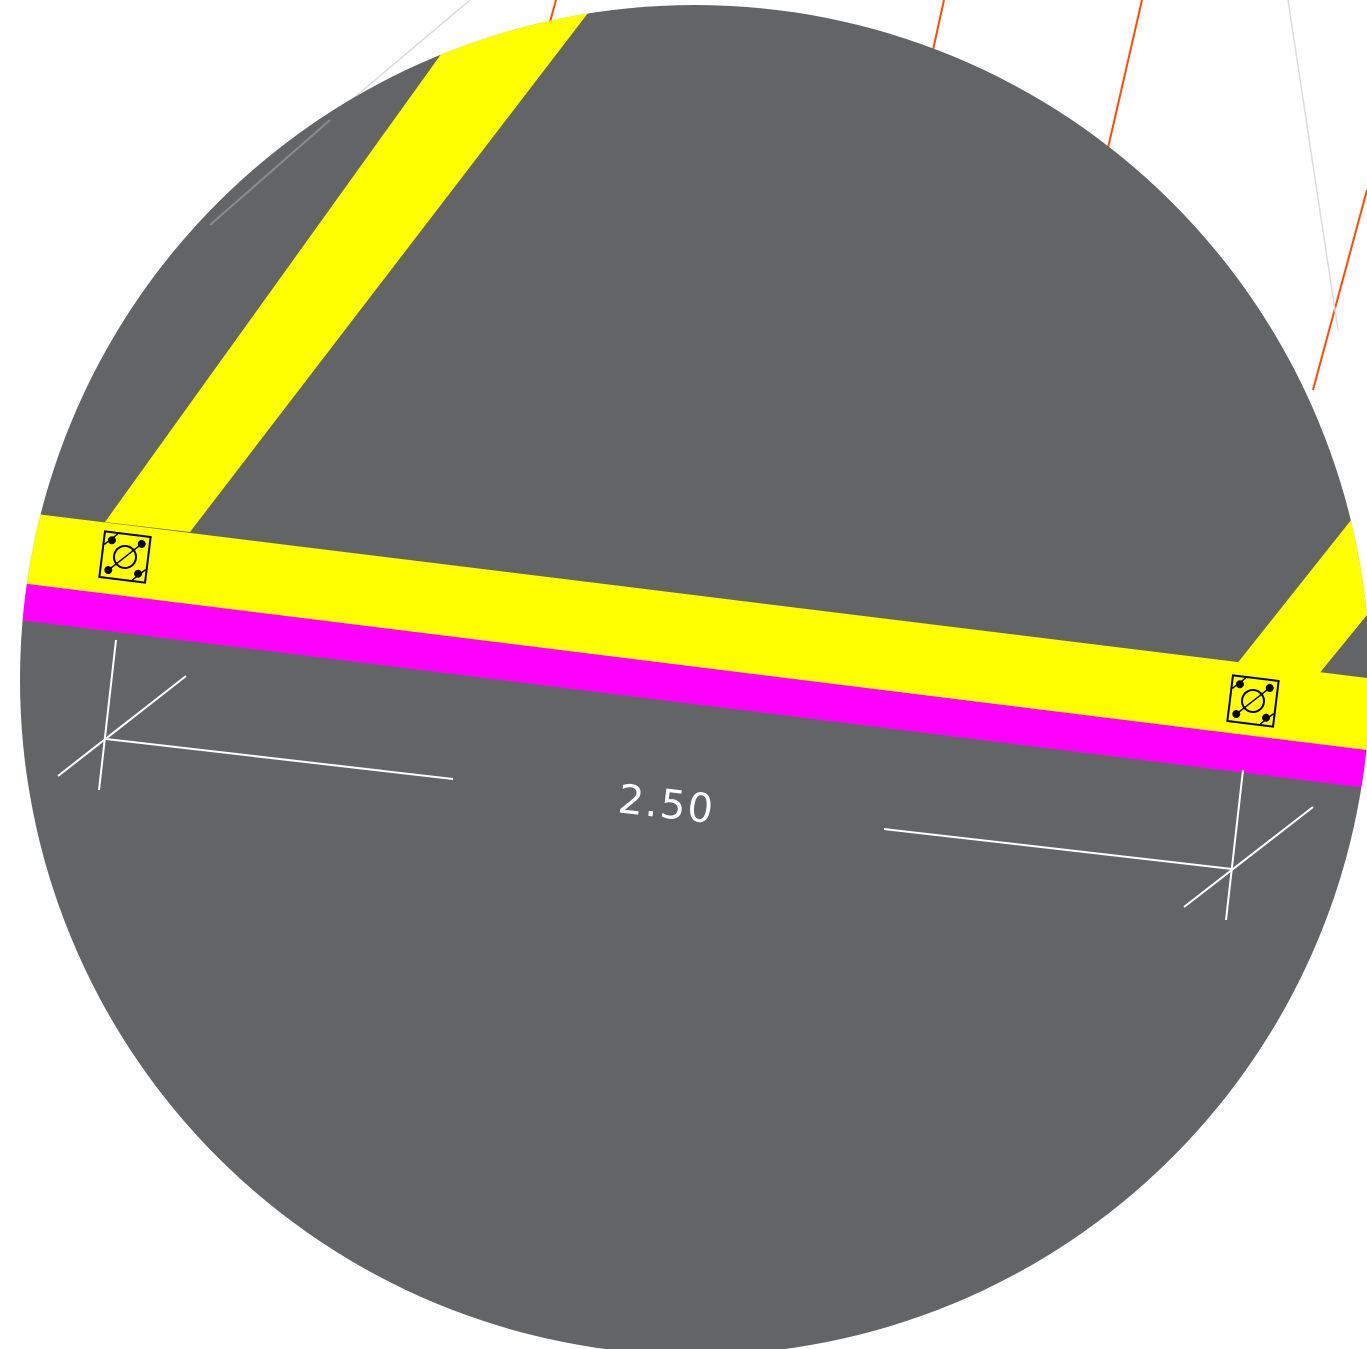 The height and width of the screenshot is (1349, 1367). I want to click on diagonal-beam-right, so click(1301, 587).